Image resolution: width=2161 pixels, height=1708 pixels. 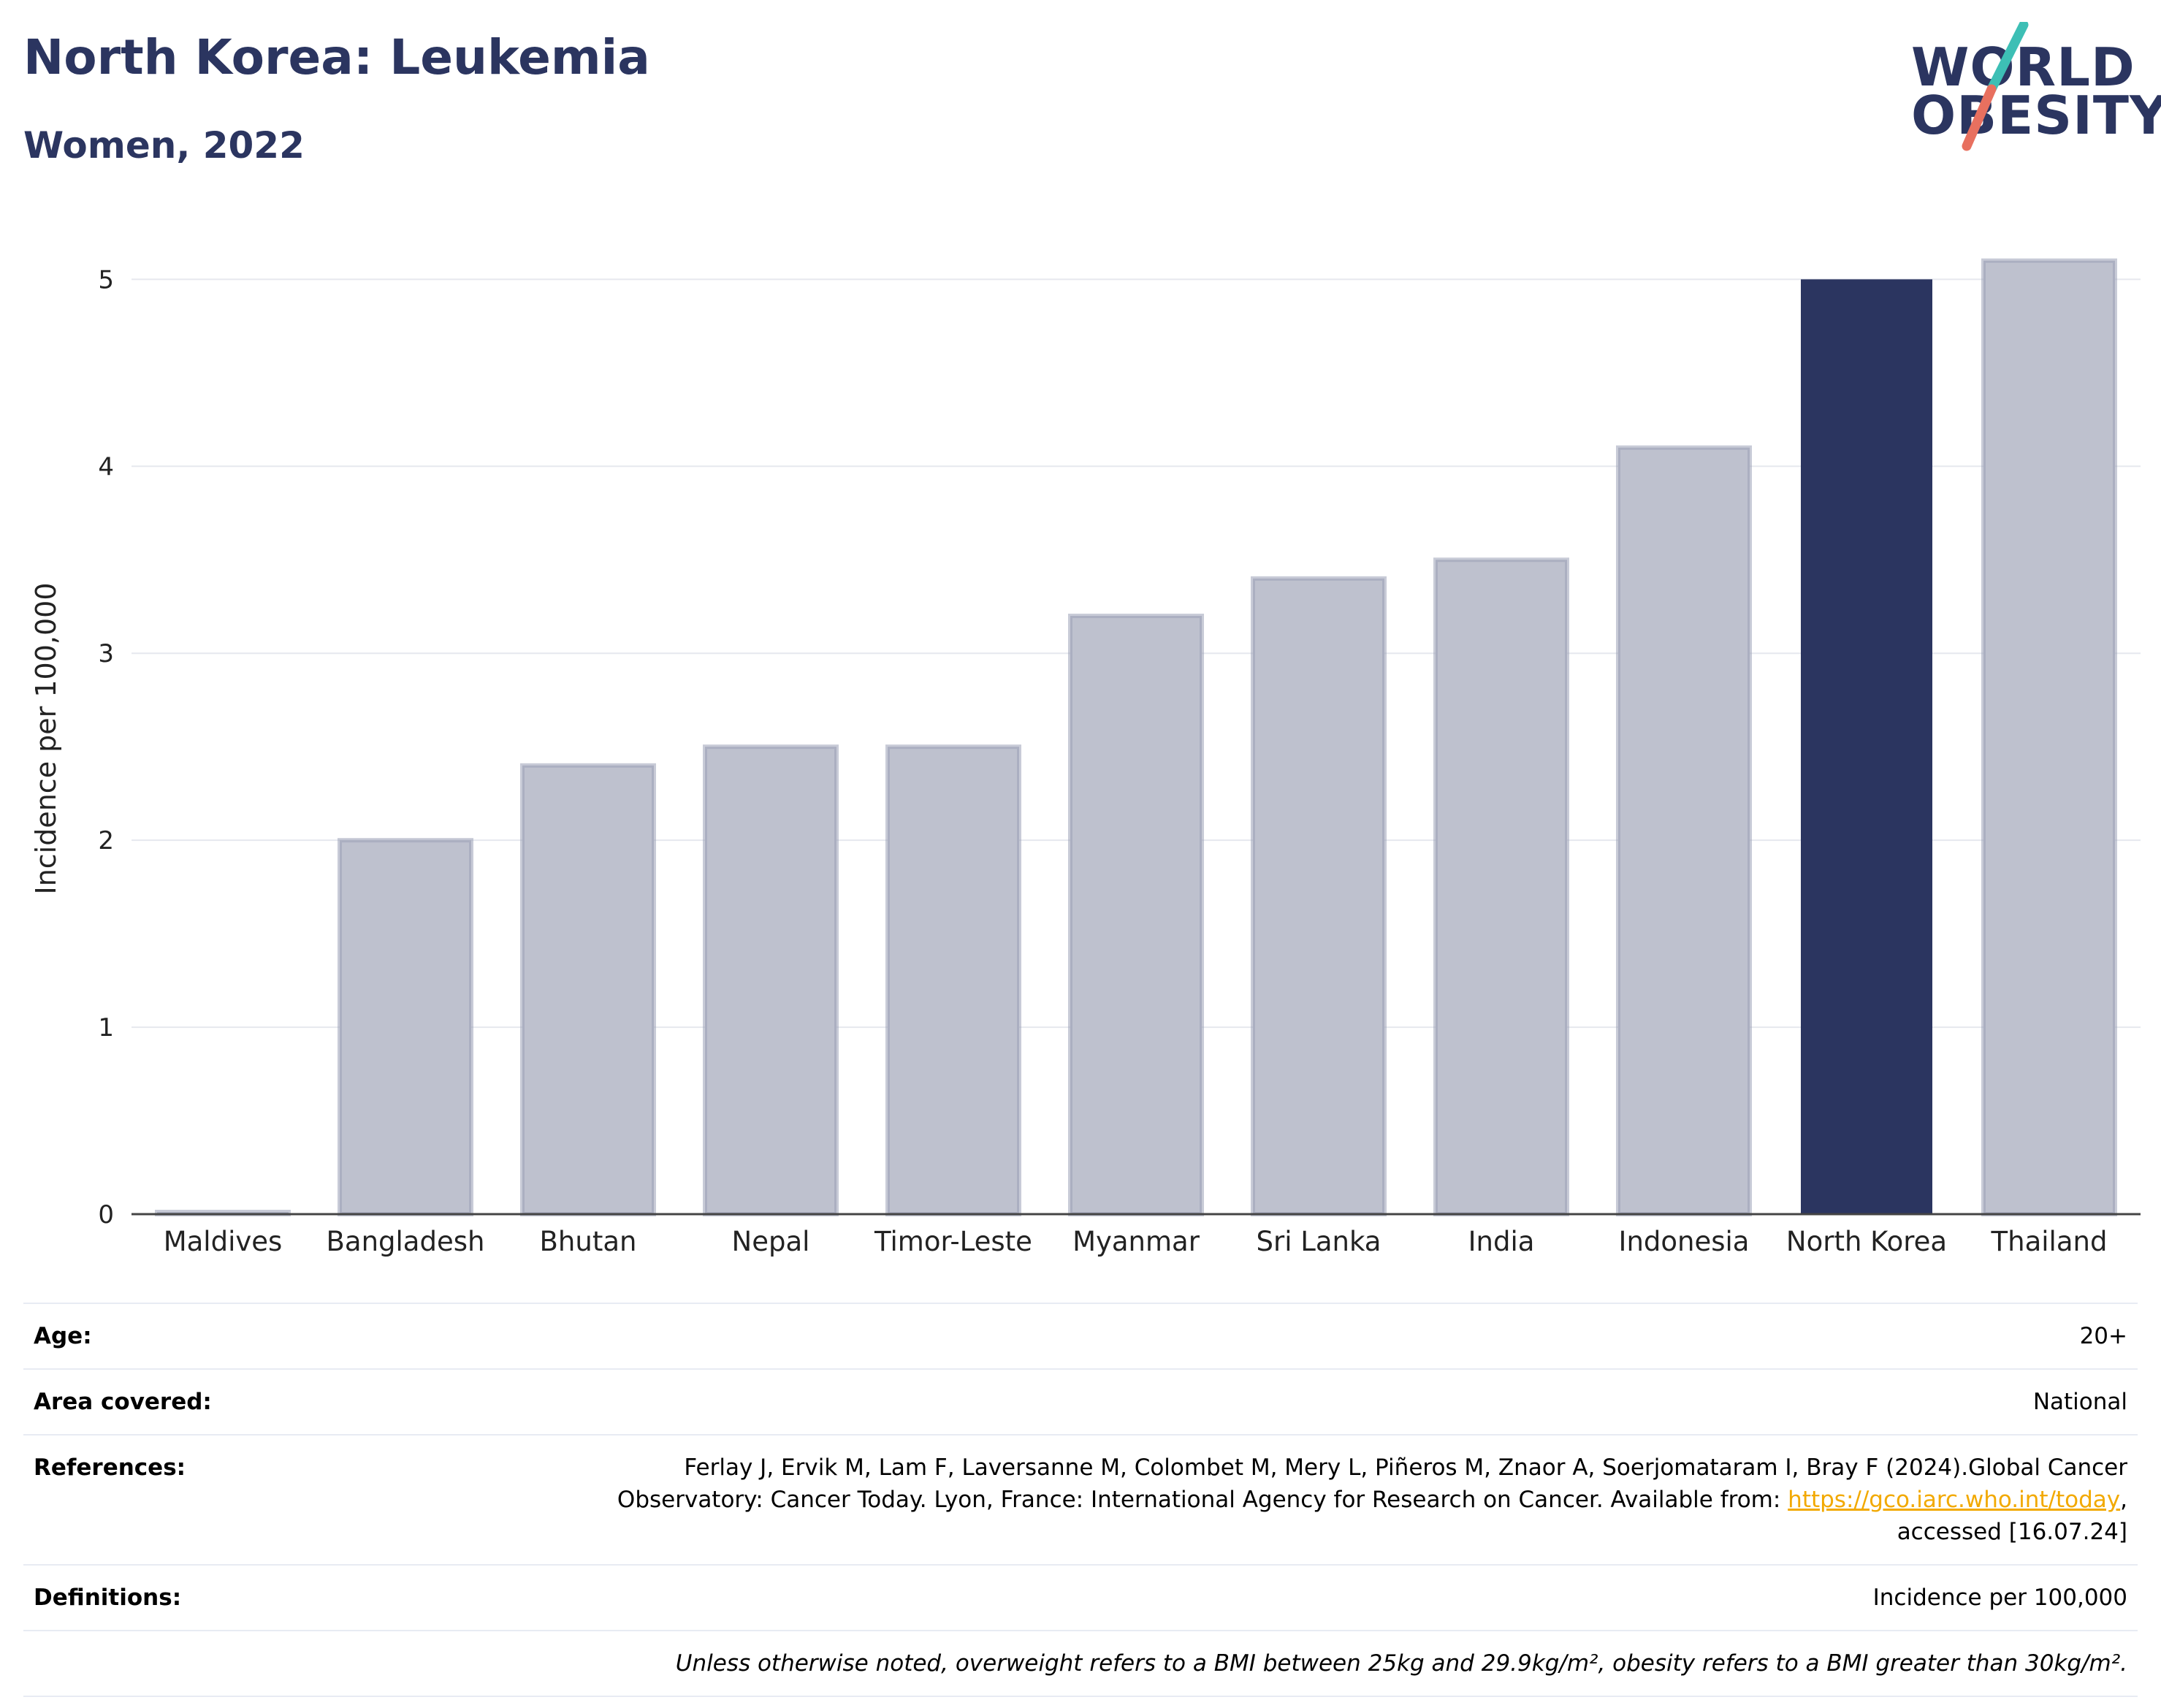 What do you see at coordinates (588, 989) in the screenshot?
I see `bar-bhutan` at bounding box center [588, 989].